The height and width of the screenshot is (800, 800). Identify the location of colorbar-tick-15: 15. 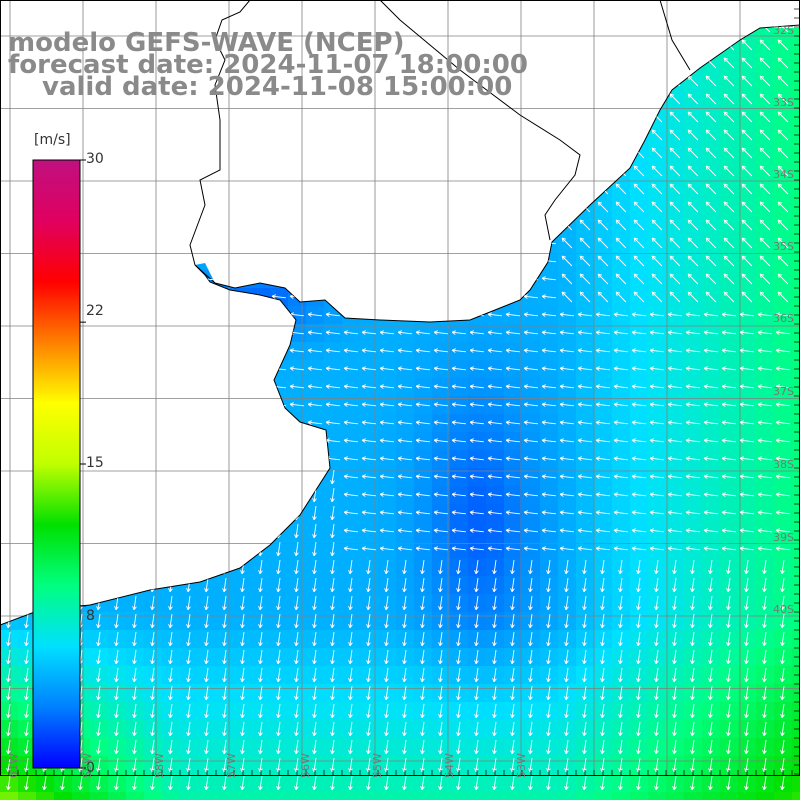
(95, 463).